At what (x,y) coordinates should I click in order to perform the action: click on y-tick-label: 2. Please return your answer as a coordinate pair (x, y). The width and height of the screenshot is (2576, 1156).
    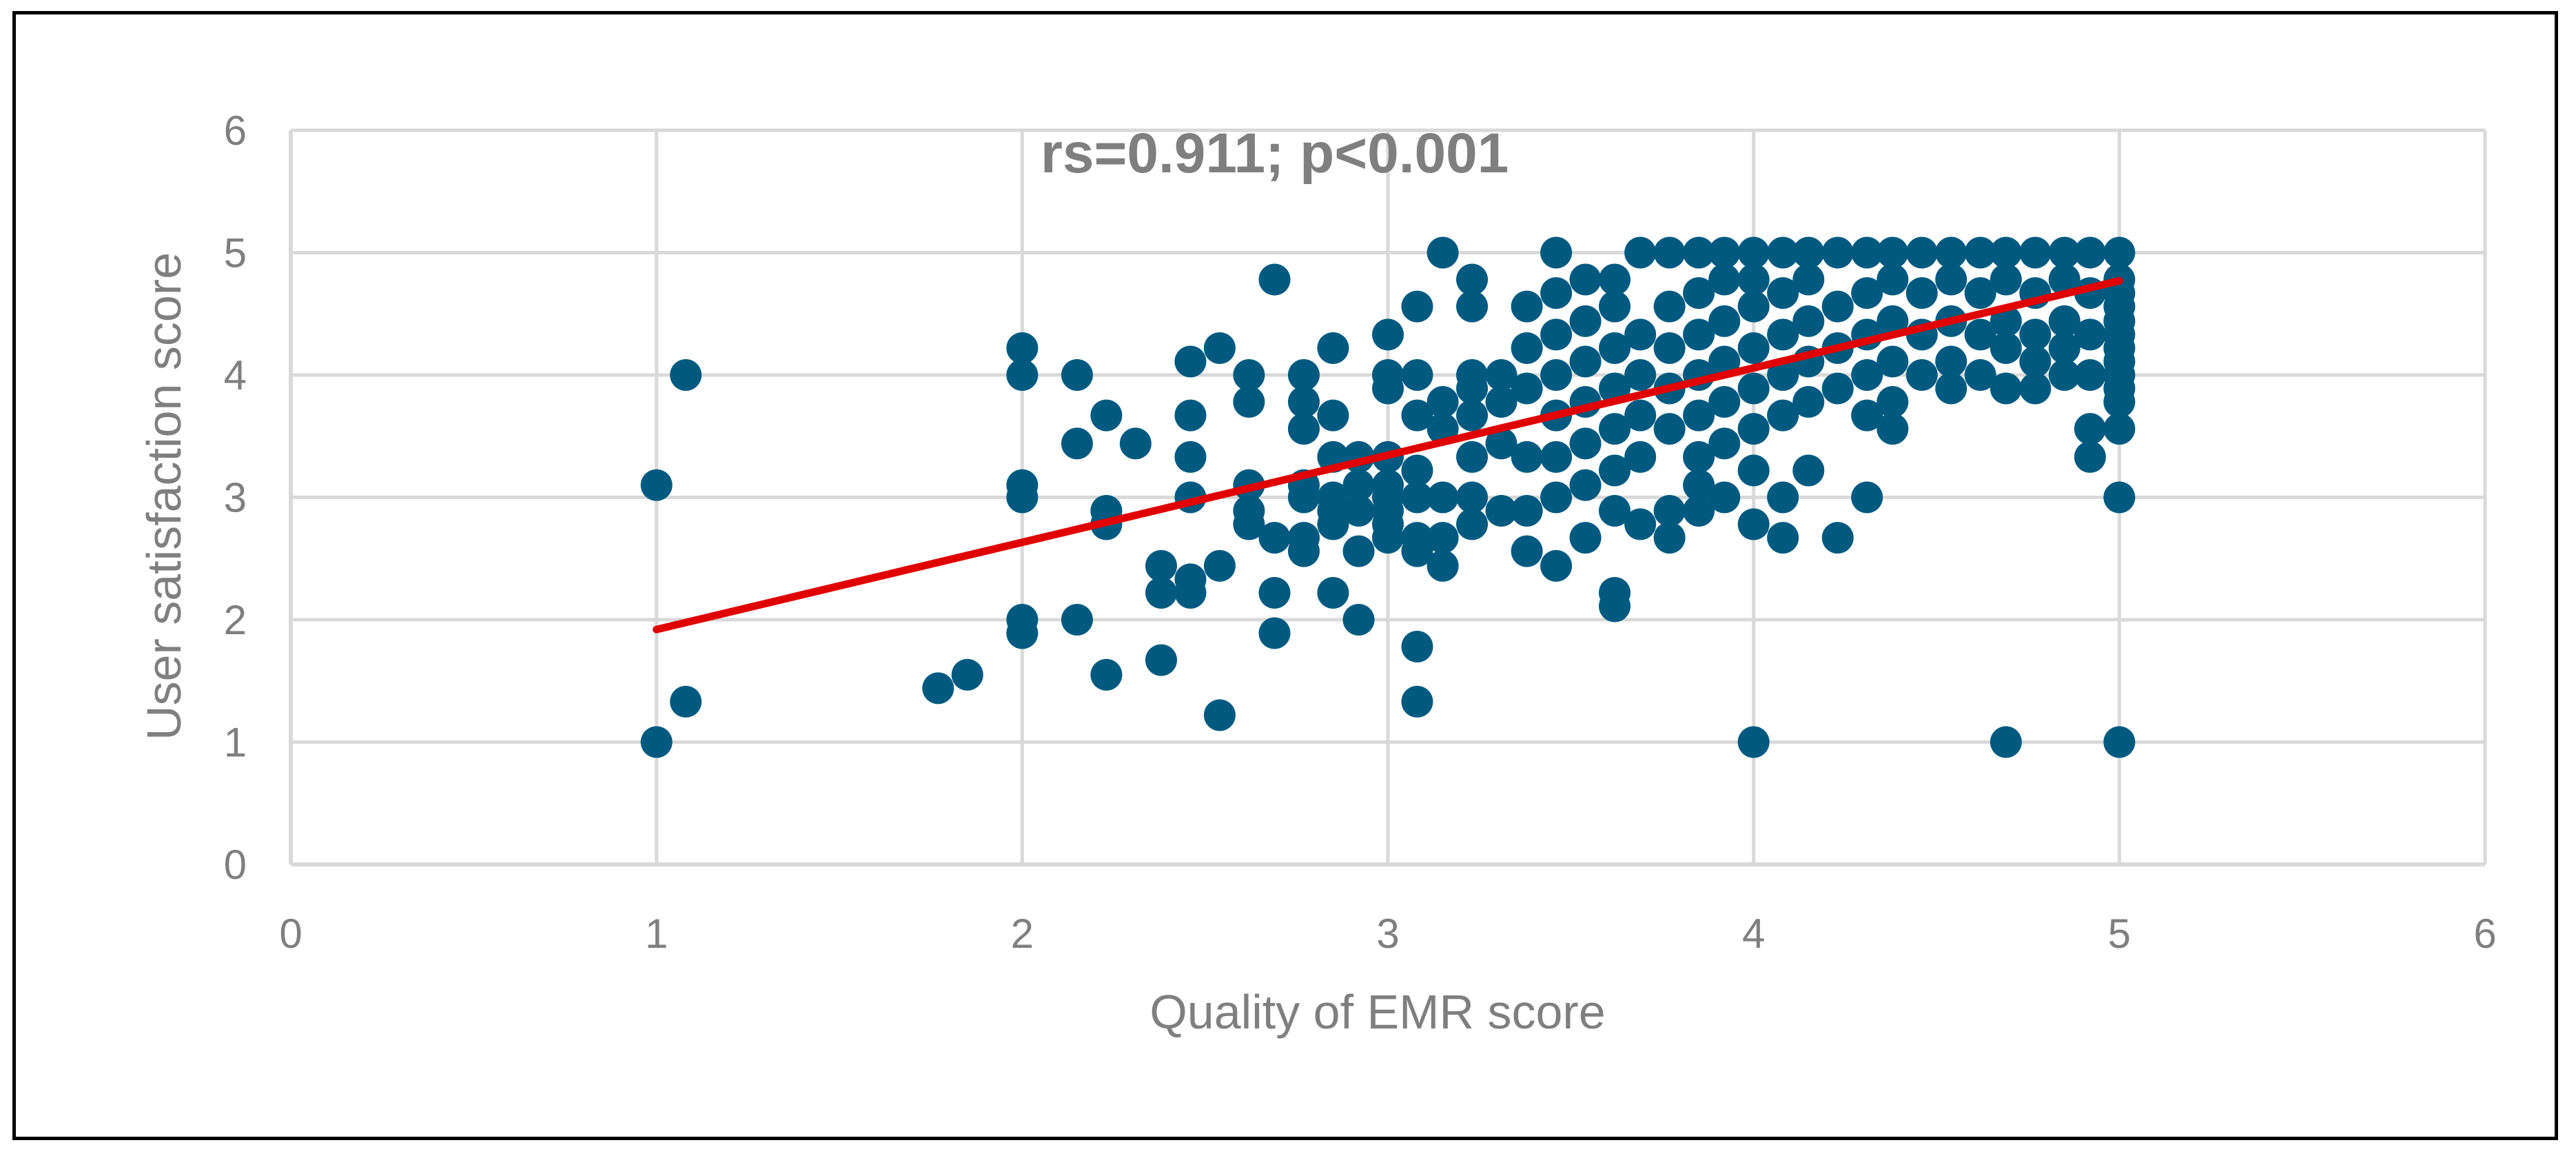
    Looking at the image, I should click on (235, 620).